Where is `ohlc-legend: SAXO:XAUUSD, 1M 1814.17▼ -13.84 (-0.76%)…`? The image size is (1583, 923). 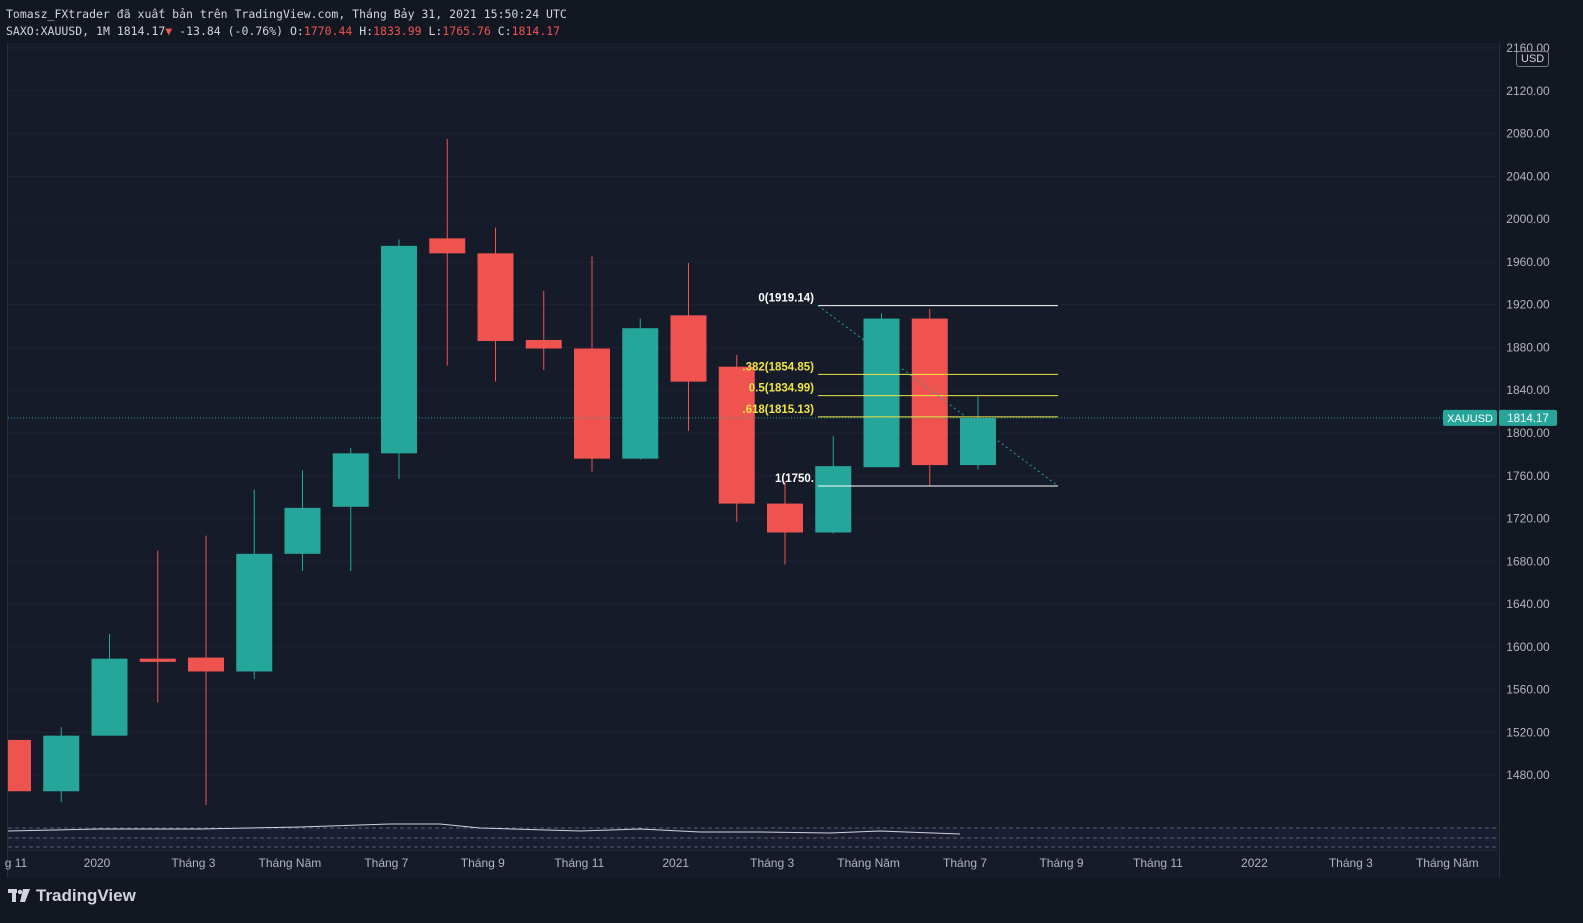
ohlc-legend: SAXO:XAUUSD, 1M 1814.17▼ -13.84 (-0.76%)… is located at coordinates (283, 31).